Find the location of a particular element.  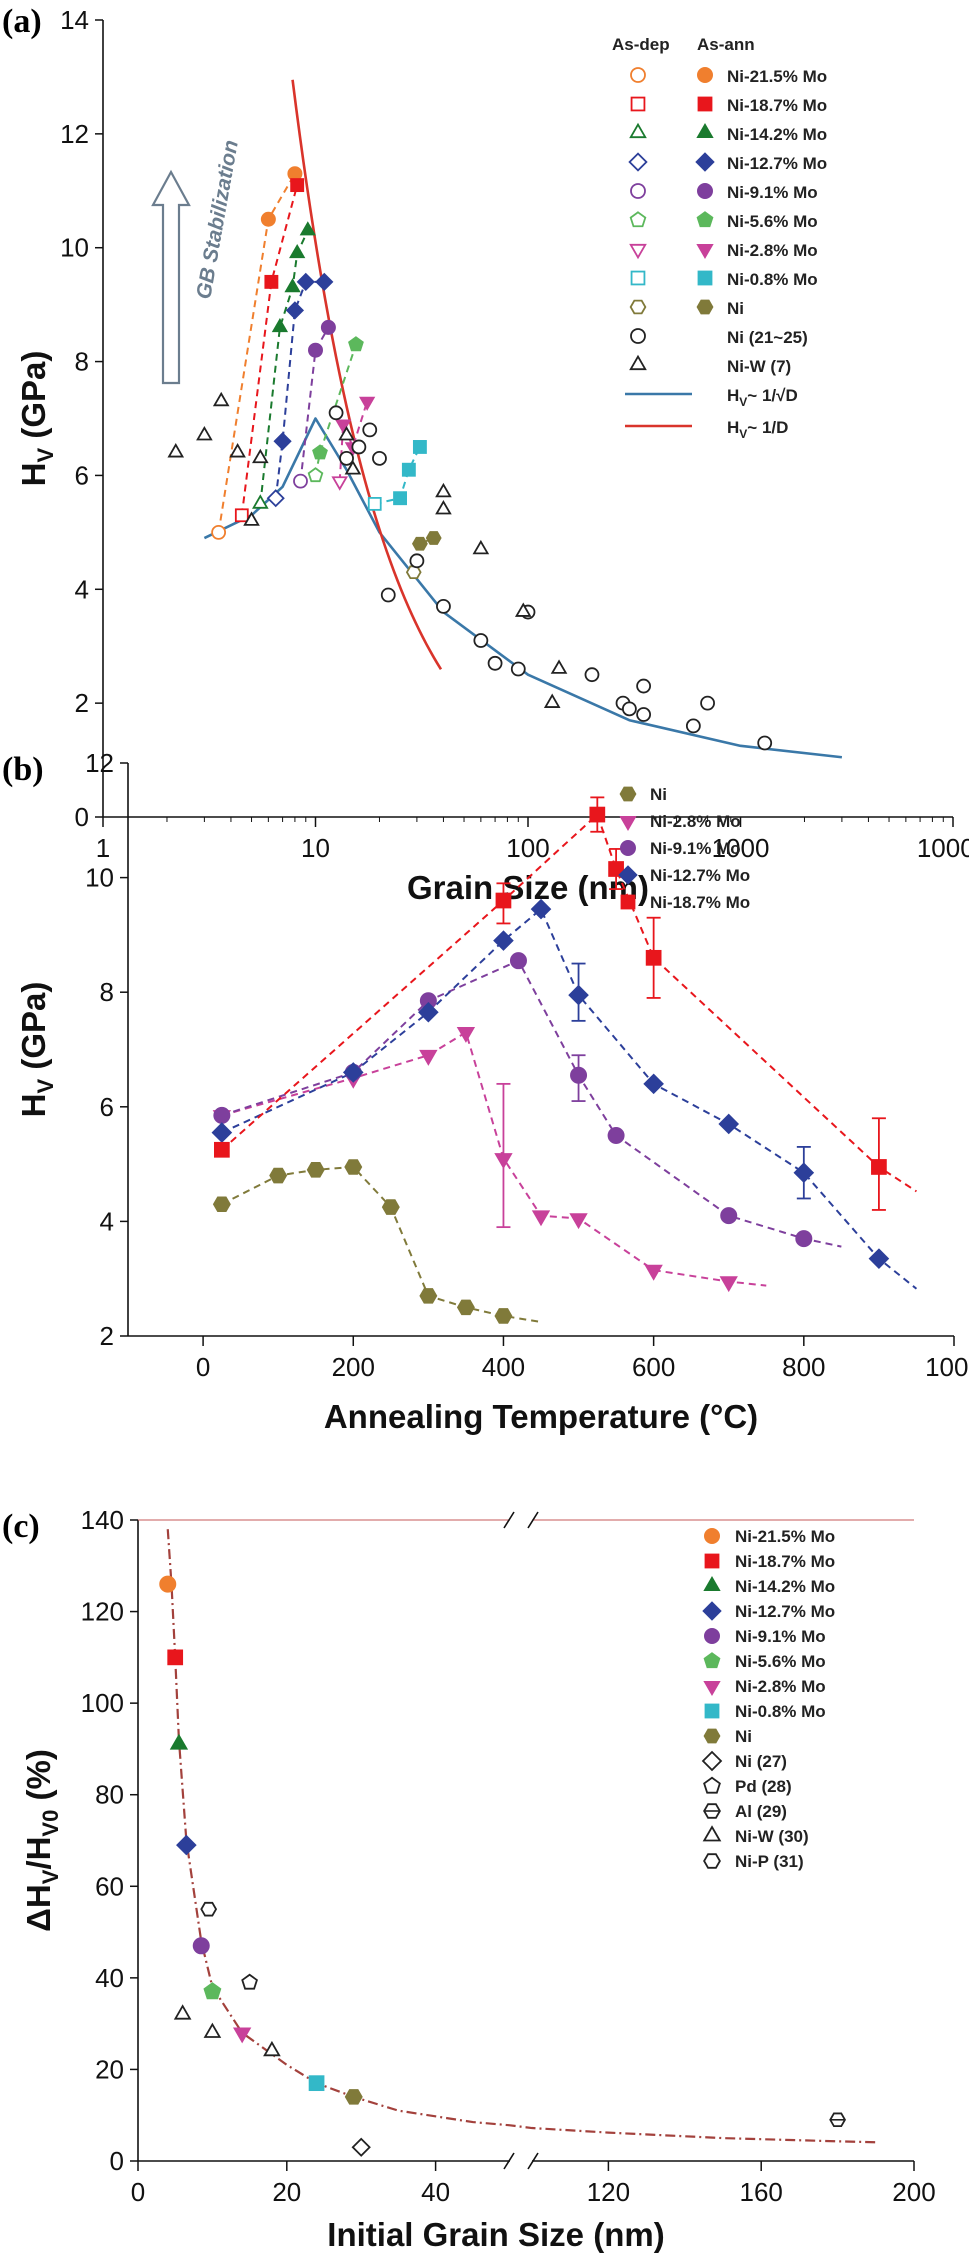

panel-c-x-tick-label: 200 is located at coordinates (913, 2192).